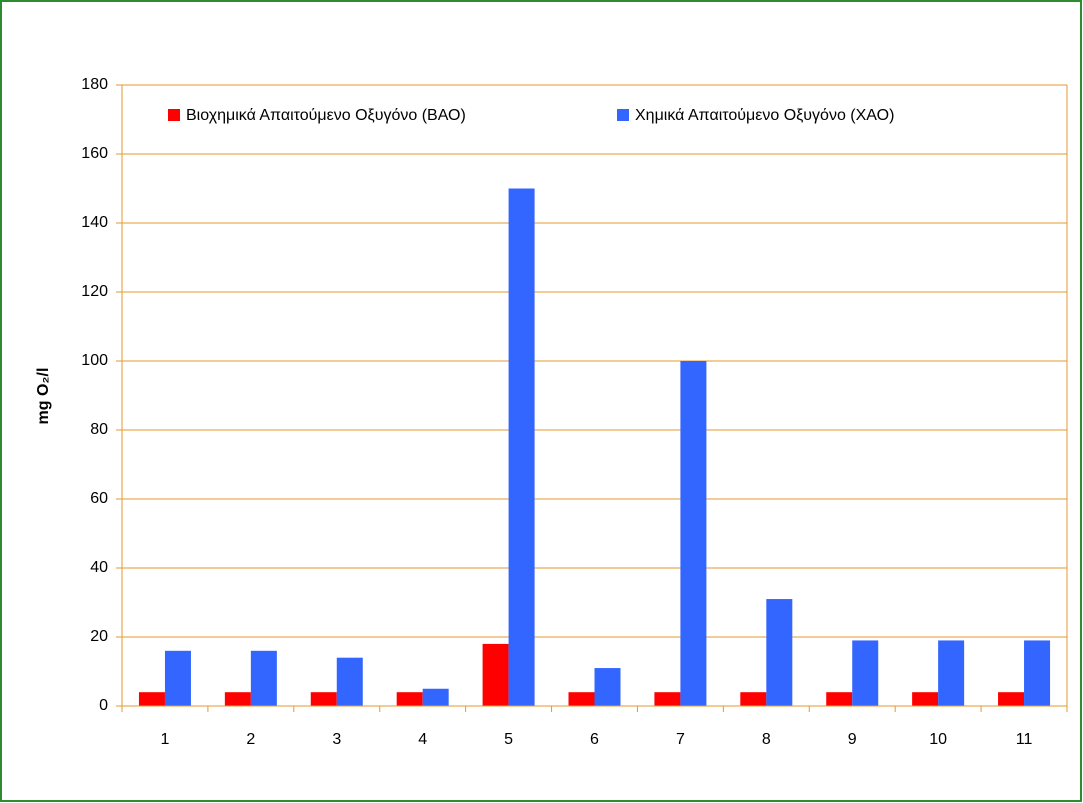  Describe the element at coordinates (938, 739) in the screenshot. I see `x-tick-label: 10` at that location.